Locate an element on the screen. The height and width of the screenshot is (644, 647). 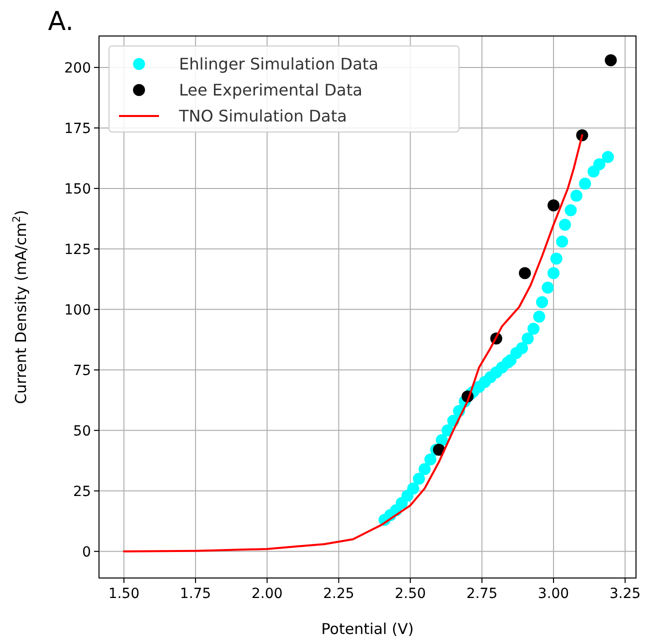
y-tick-label: 150 is located at coordinates (77, 189).